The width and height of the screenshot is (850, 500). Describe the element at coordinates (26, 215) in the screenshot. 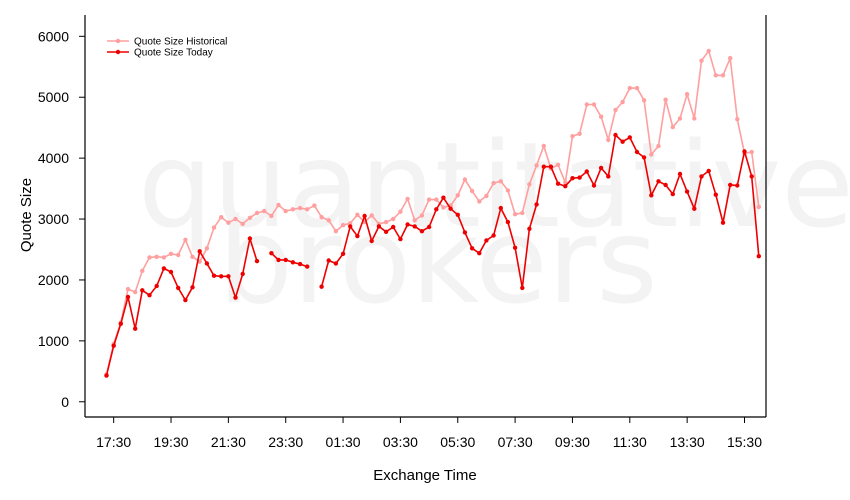

I see `y-axis-title: Quote Size` at that location.